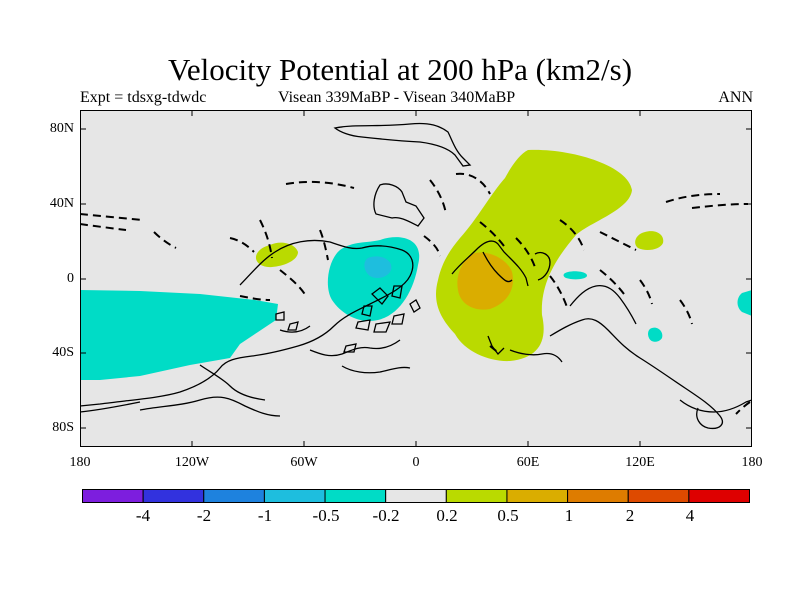 Image resolution: width=800 pixels, height=600 pixels. Describe the element at coordinates (80, 462) in the screenshot. I see `lon-label-180w: 180` at that location.